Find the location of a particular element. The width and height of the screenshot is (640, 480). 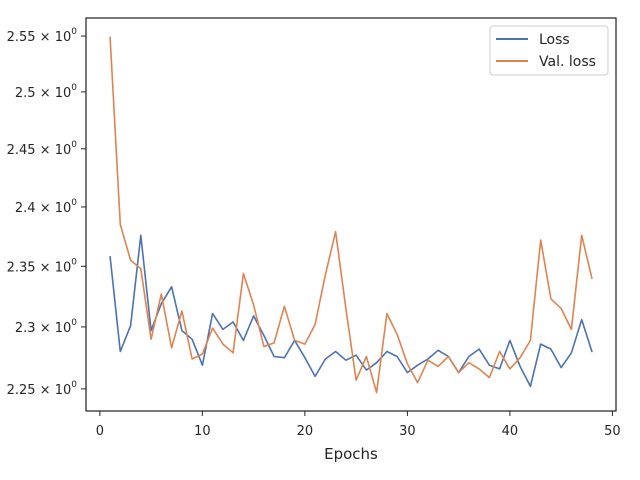

x-tick-label: 20 is located at coordinates (305, 431).